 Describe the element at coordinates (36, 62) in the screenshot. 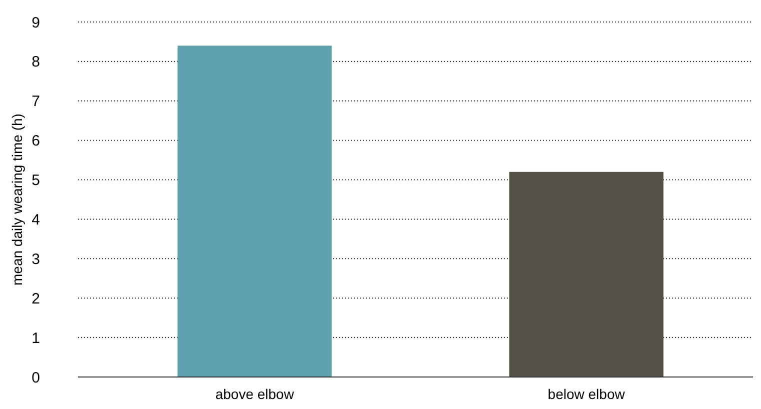

I see `y-tick-label: 8` at that location.